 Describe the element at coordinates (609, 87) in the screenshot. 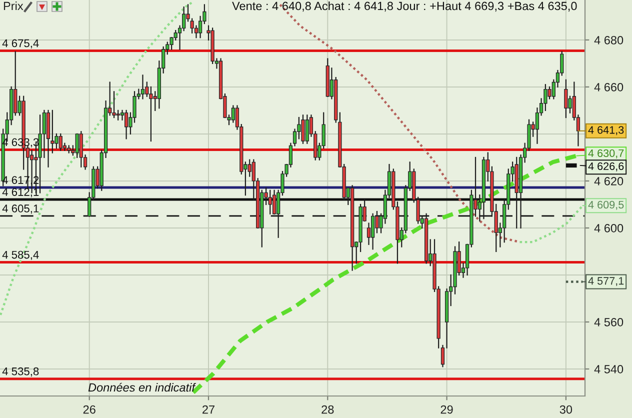

I see `y-tick-label: 4 660` at that location.